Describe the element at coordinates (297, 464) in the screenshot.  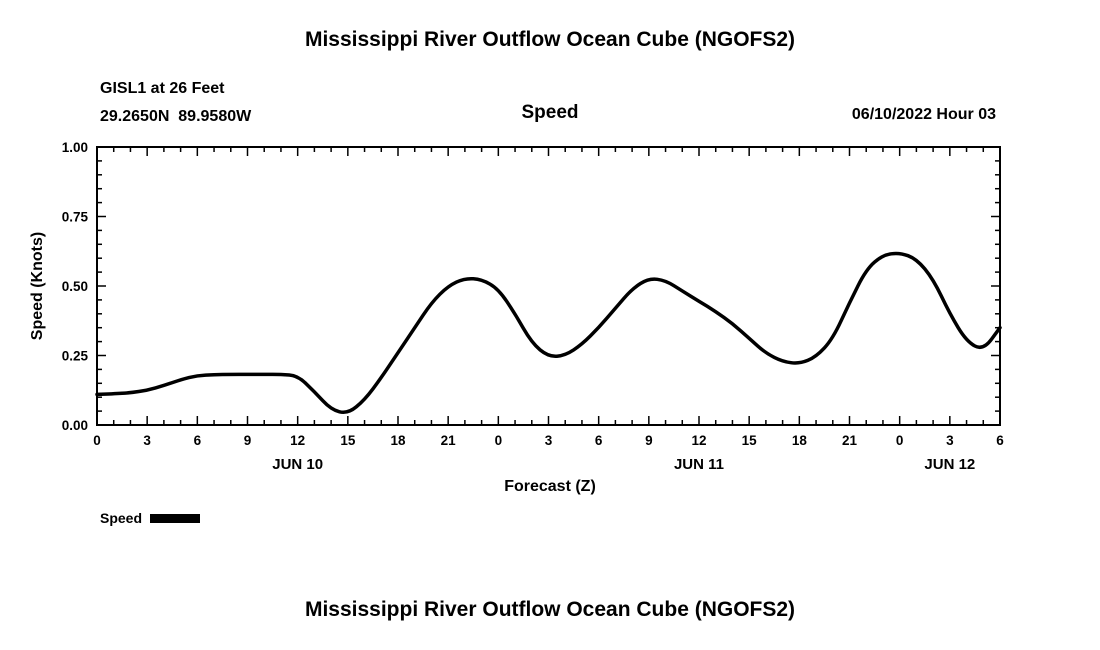
I see `x-axis-day-label: JUN 10` at that location.